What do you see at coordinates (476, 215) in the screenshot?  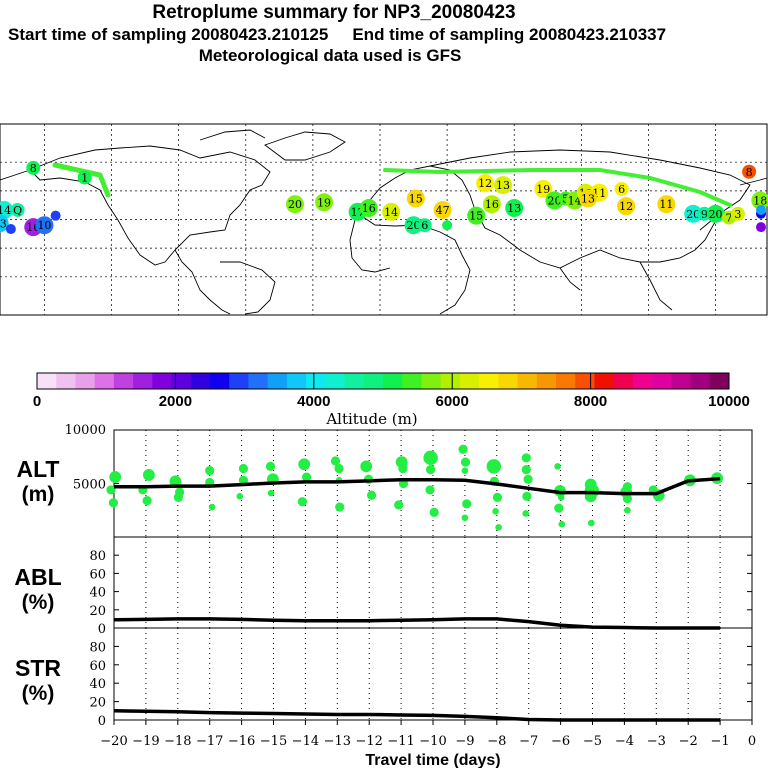 I see `plume-point: 15` at bounding box center [476, 215].